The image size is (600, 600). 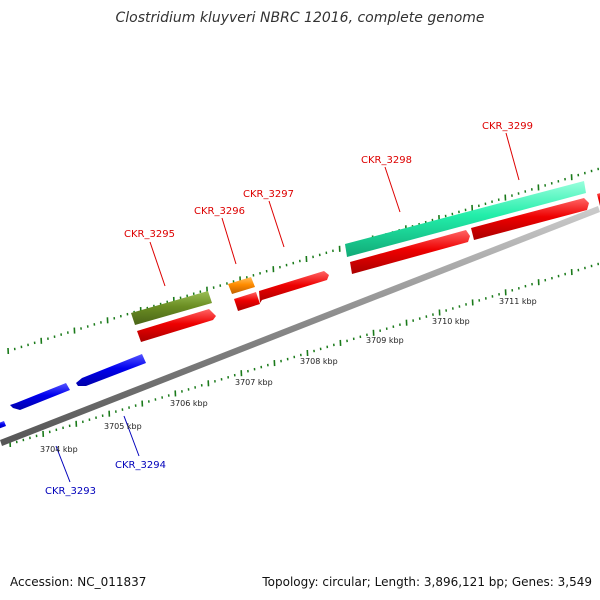 I want to click on kbp-label: 3709 kbp, so click(x=385, y=340).